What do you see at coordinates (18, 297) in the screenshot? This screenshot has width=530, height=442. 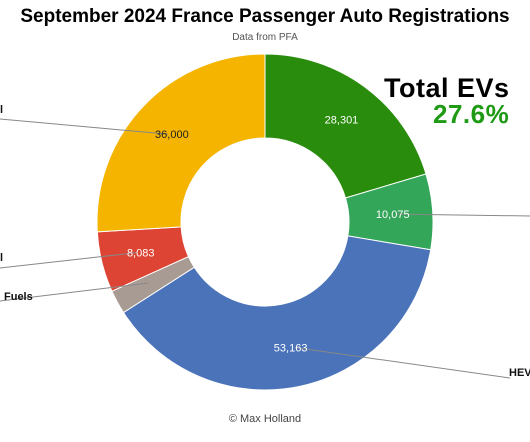 I see `outer-label-fuels: Fuels` at bounding box center [18, 297].